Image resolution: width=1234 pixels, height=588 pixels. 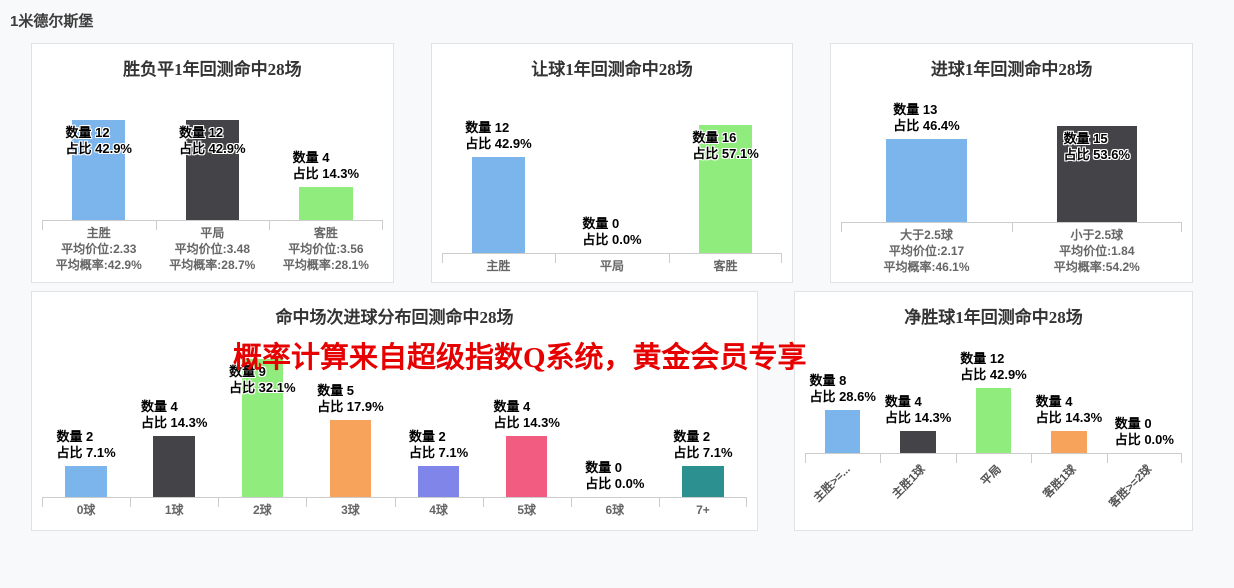 What do you see at coordinates (86, 510) in the screenshot?
I see `x-axis-label: 0球` at bounding box center [86, 510].